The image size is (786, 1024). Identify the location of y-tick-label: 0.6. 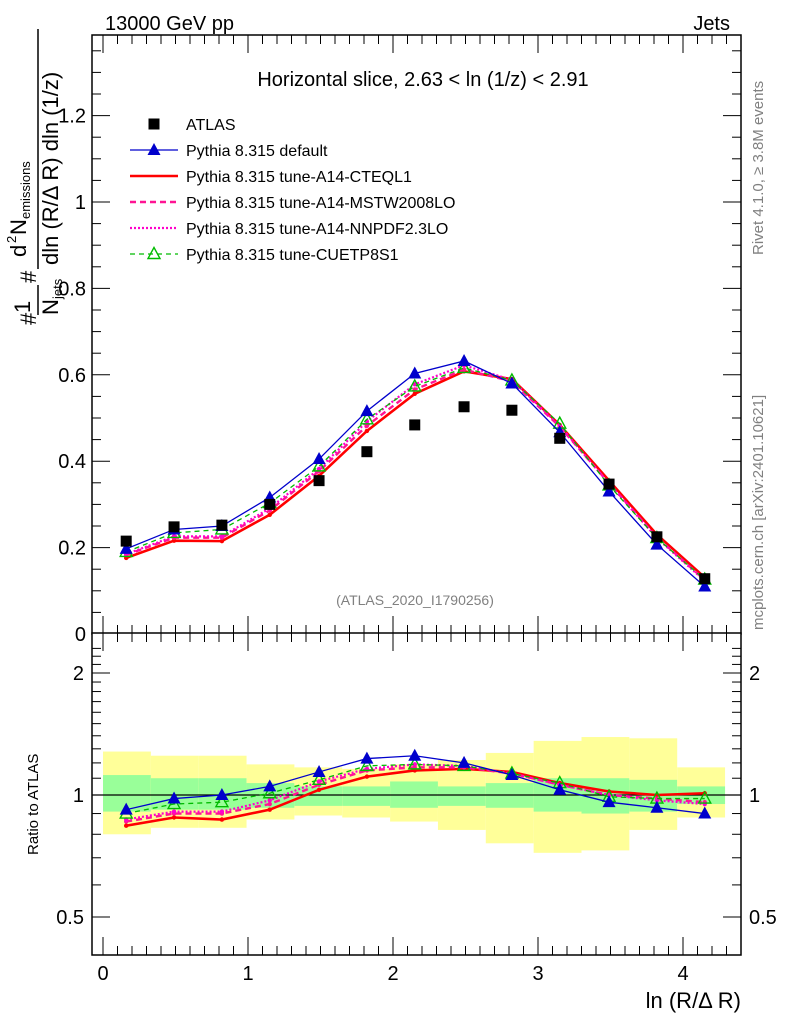
(72, 376).